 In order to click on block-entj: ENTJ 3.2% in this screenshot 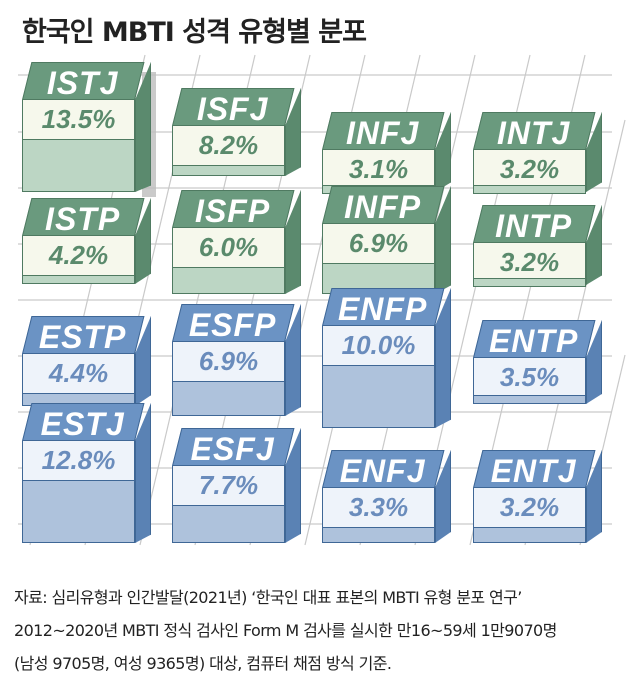, I will do `click(537, 496)`.